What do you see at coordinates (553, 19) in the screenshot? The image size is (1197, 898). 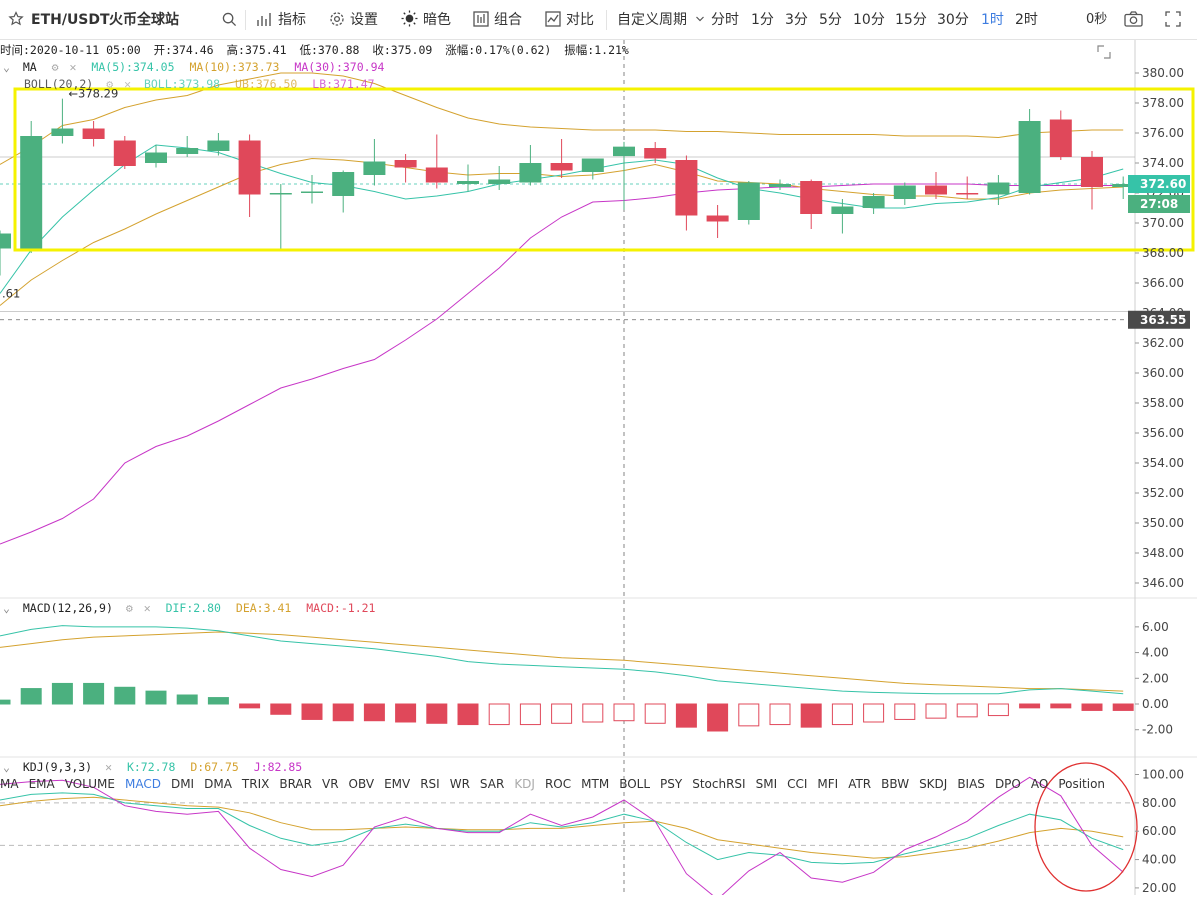 I see `compare-icon` at bounding box center [553, 19].